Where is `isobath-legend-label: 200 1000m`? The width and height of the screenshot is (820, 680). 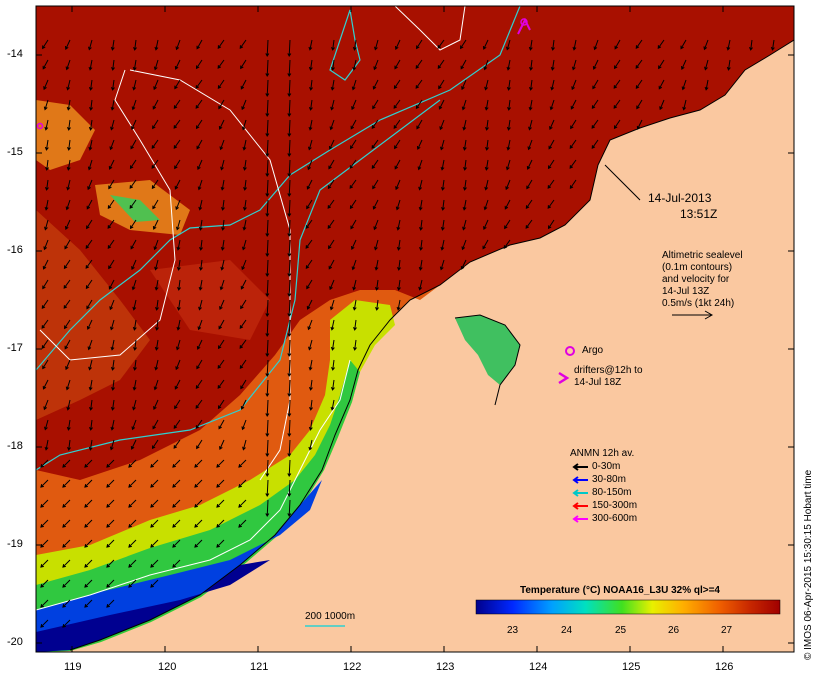
isobath-legend-label: 200 1000m is located at coordinates (330, 616).